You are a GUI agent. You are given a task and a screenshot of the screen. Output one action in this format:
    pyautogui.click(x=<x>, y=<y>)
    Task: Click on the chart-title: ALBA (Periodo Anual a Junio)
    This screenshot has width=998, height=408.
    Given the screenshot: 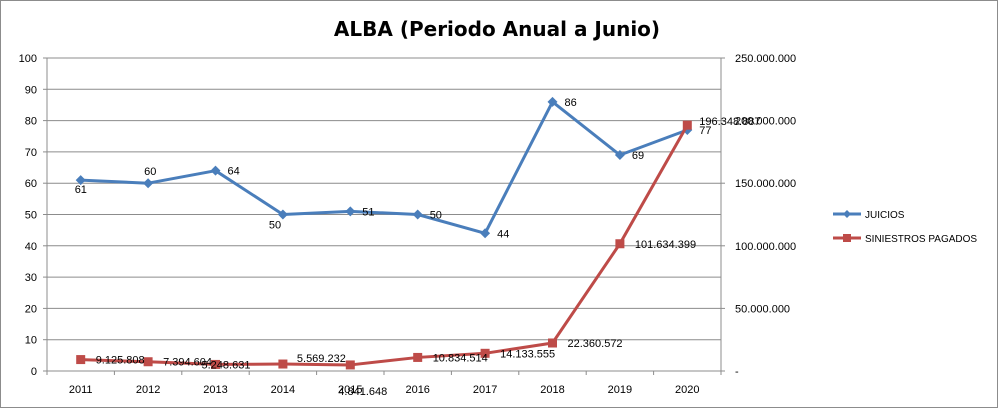 What is the action you would take?
    pyautogui.click(x=497, y=29)
    